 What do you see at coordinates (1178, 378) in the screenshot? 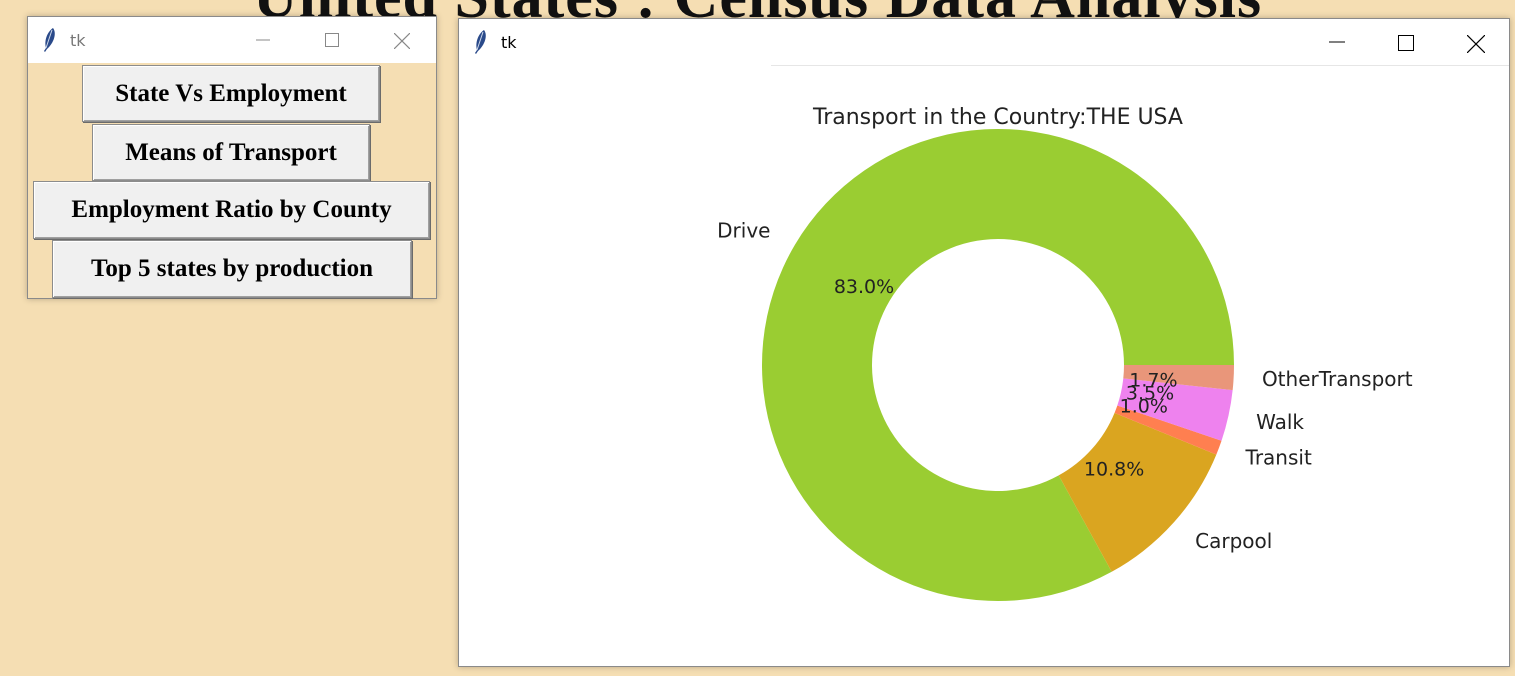
I see `donut-slice-othertransport` at bounding box center [1178, 378].